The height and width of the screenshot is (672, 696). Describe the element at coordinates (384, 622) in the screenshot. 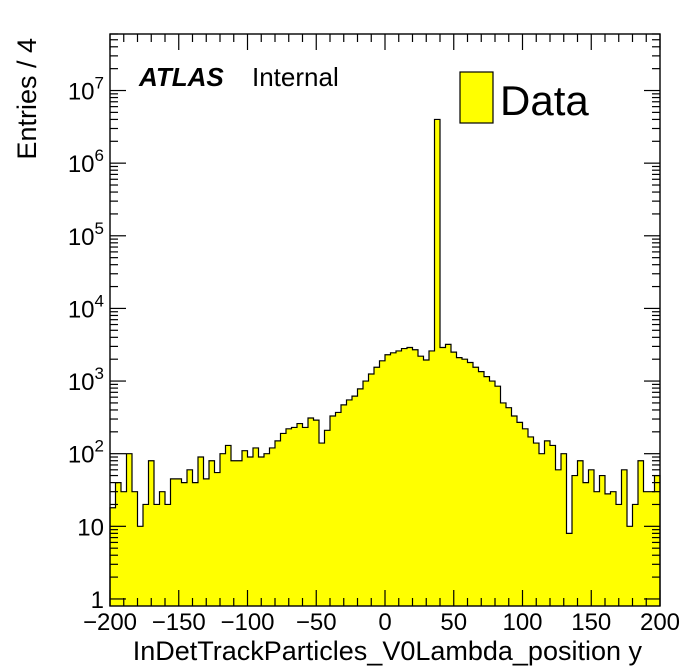

I see `x-tick-label: 0` at that location.